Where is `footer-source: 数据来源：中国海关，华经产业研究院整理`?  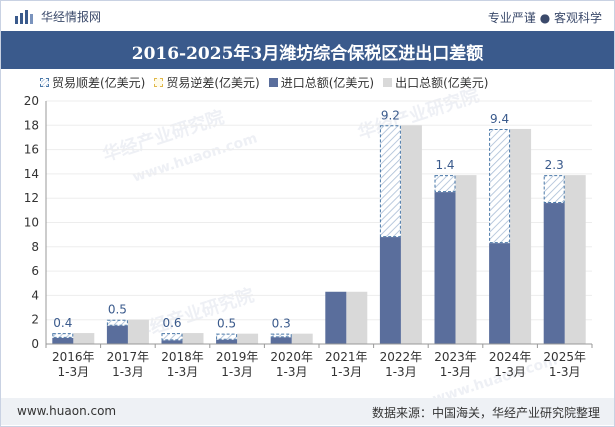
footer-source: 数据来源：中国海关，华经产业研究院整理 is located at coordinates (485, 413).